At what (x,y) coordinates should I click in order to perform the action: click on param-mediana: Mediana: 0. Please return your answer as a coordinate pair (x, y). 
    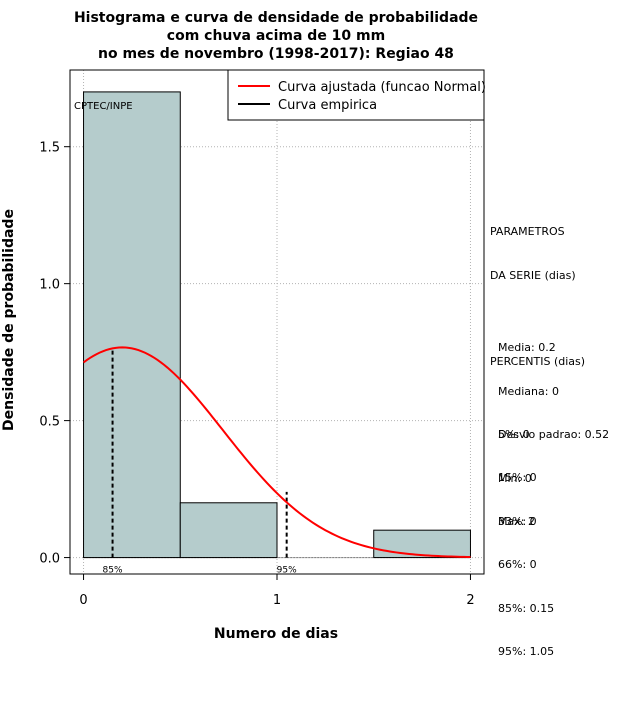
    Looking at the image, I should click on (528, 391).